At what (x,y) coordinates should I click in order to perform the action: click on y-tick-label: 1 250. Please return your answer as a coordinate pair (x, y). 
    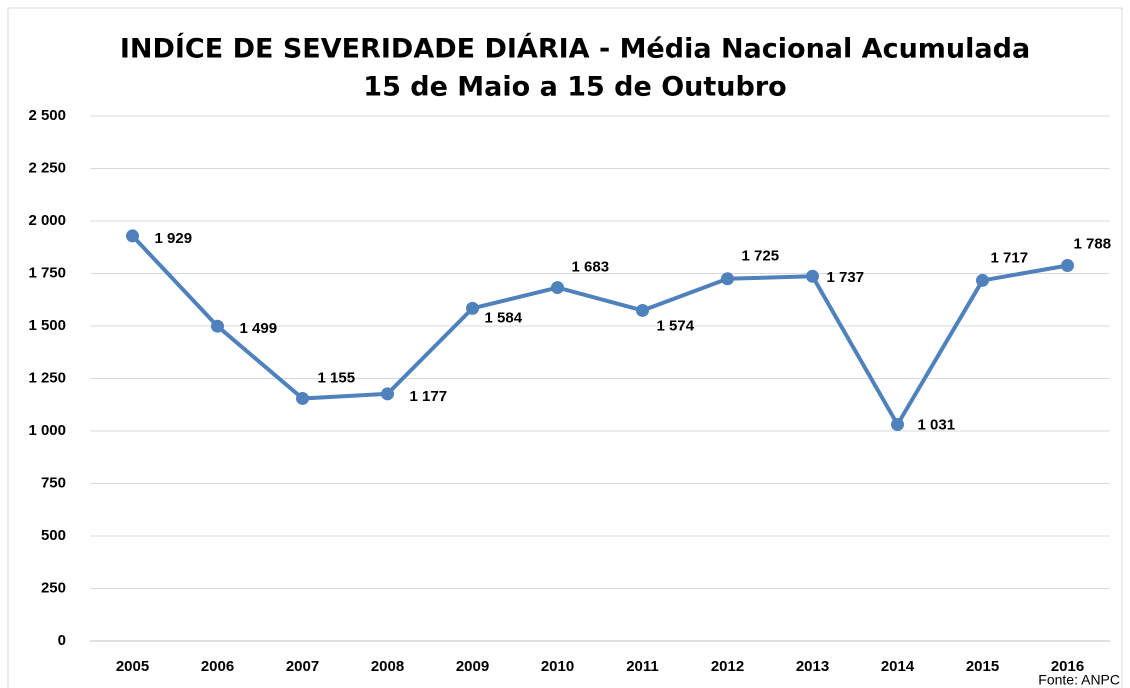
    Looking at the image, I should click on (47, 377).